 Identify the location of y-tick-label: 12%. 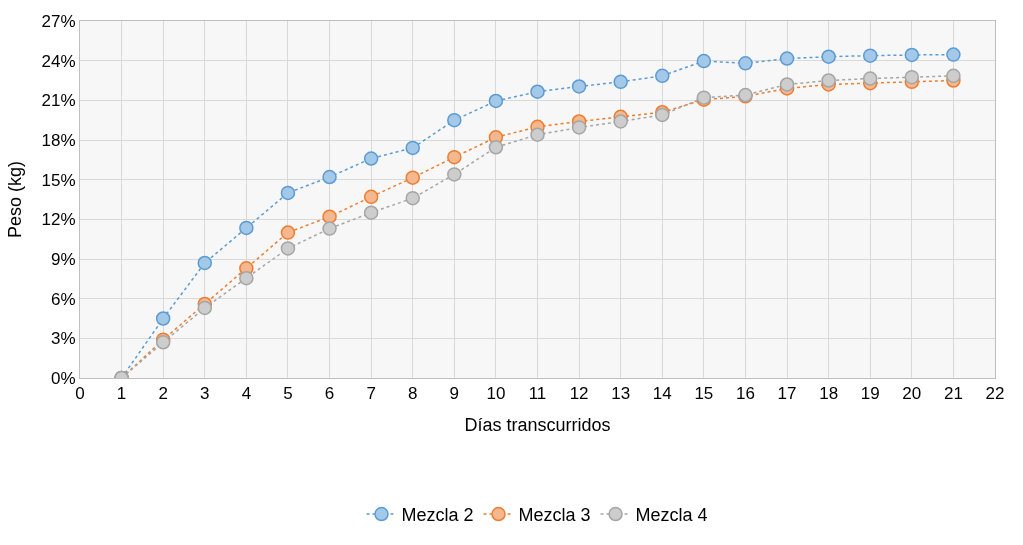
(58, 220).